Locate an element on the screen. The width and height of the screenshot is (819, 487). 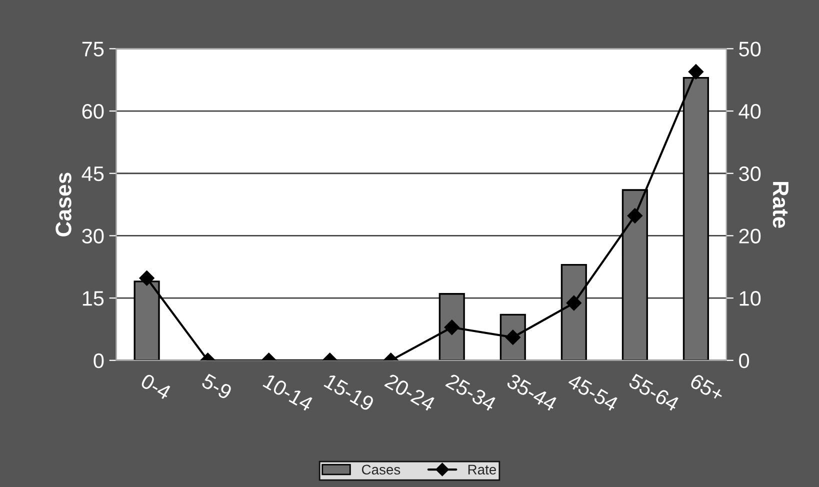
y2-tick-label: 20 is located at coordinates (750, 236).